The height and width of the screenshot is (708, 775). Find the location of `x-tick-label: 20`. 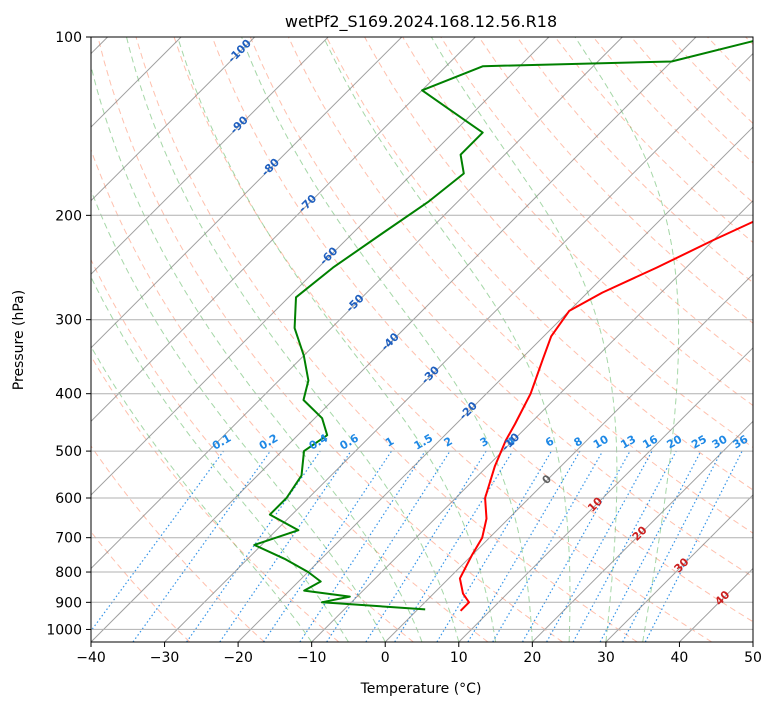

x-tick-label: 20 is located at coordinates (532, 658).